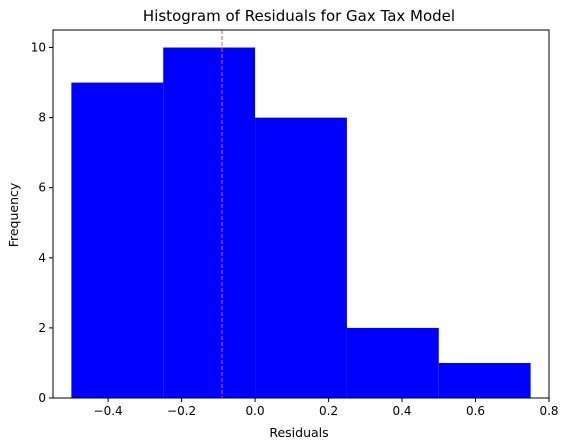  Describe the element at coordinates (475, 411) in the screenshot. I see `x-tick-label-5: 0.6` at that location.